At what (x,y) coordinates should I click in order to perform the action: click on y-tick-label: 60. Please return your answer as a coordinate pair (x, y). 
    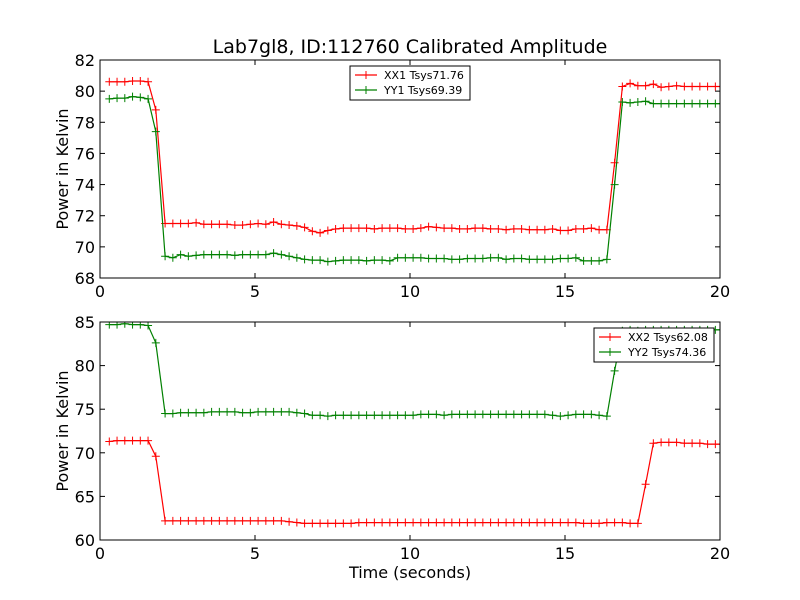
    Looking at the image, I should click on (85, 540).